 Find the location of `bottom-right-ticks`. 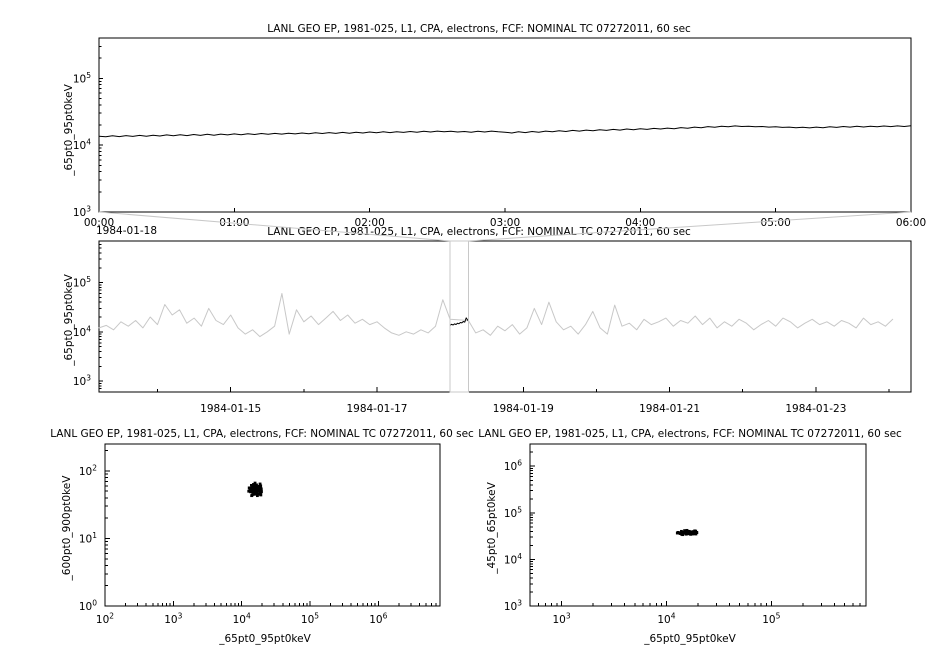

bottom-right-ticks is located at coordinates (698, 525).